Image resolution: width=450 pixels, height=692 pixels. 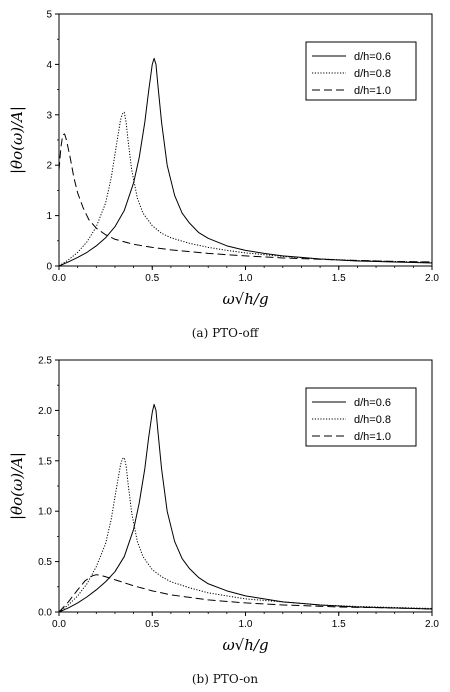 What do you see at coordinates (225, 333) in the screenshot?
I see `chart-caption: (a) PTO-off` at bounding box center [225, 333].